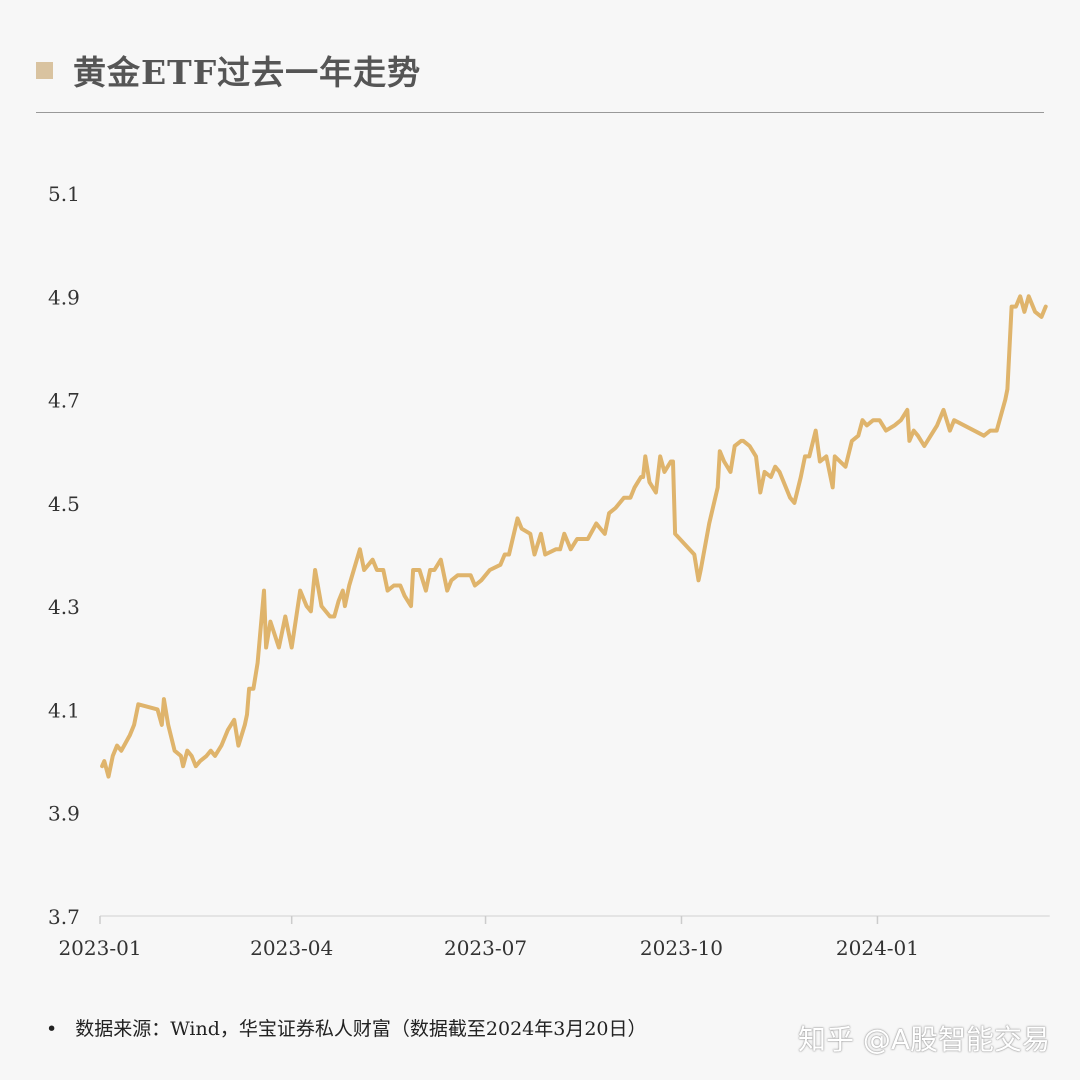 The width and height of the screenshot is (1080, 1080). I want to click on y-tick-label: 4.3, so click(64, 607).